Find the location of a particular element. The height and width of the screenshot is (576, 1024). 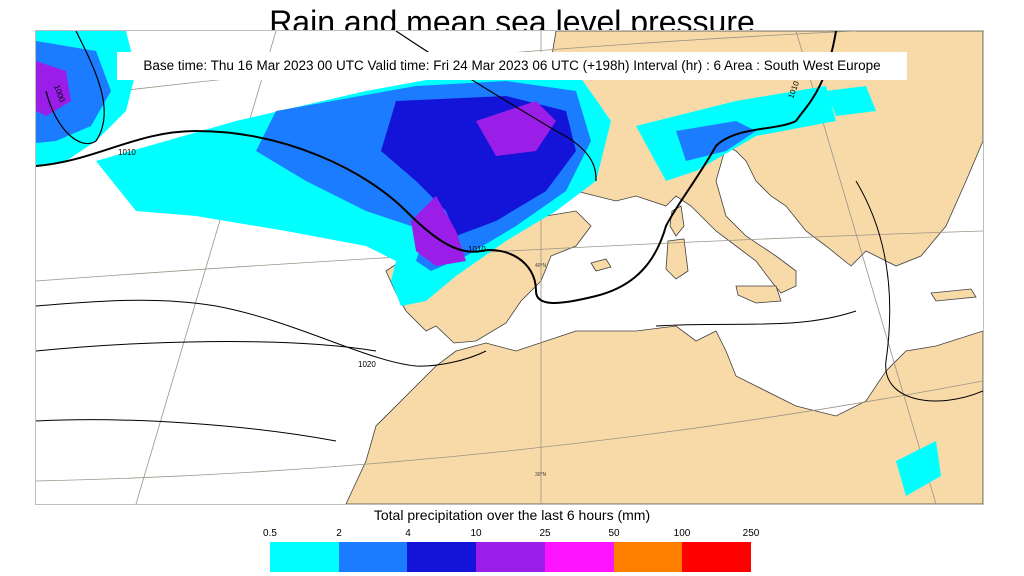

isobar-label-1020: 1020 is located at coordinates (367, 364).